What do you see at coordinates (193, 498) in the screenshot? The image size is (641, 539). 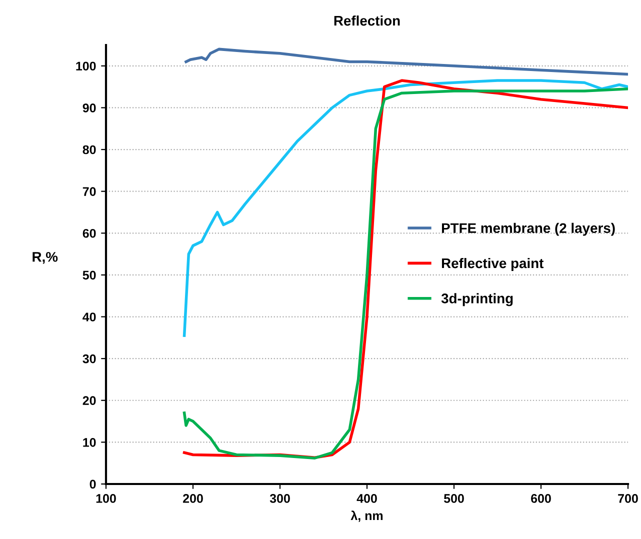 I see `x-tick-label: 200` at bounding box center [193, 498].